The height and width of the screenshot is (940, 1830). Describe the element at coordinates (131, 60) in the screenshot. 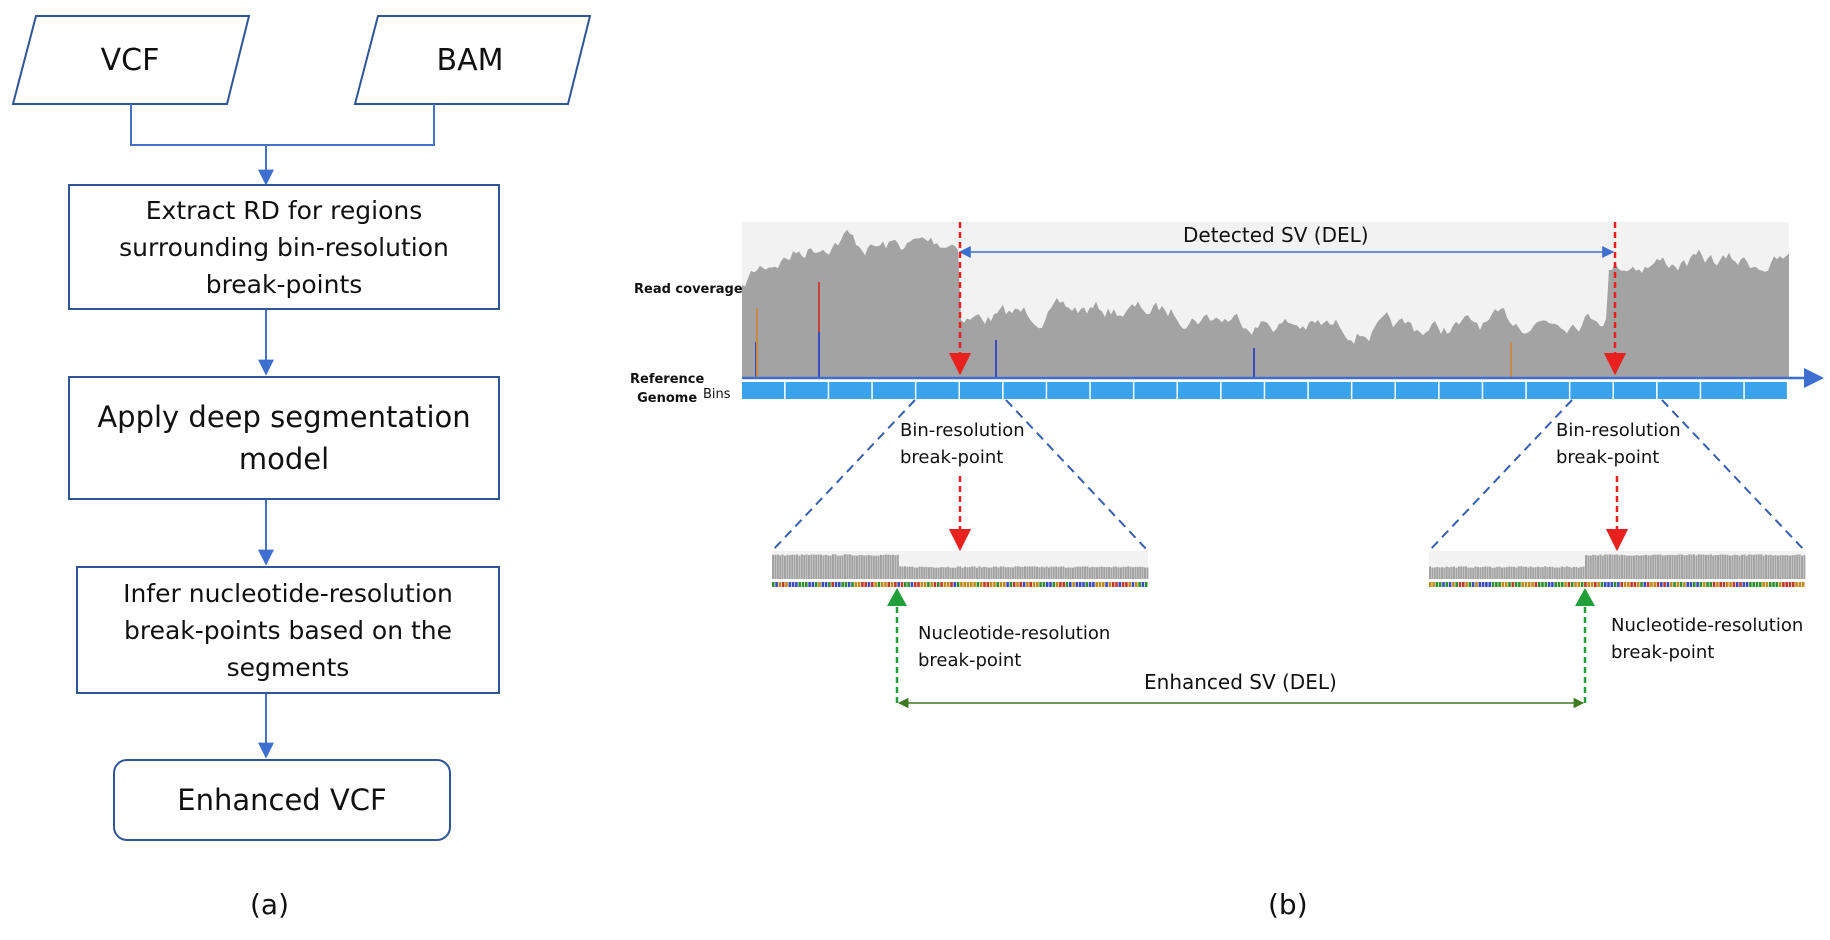

I see `vcf-input-shape` at that location.